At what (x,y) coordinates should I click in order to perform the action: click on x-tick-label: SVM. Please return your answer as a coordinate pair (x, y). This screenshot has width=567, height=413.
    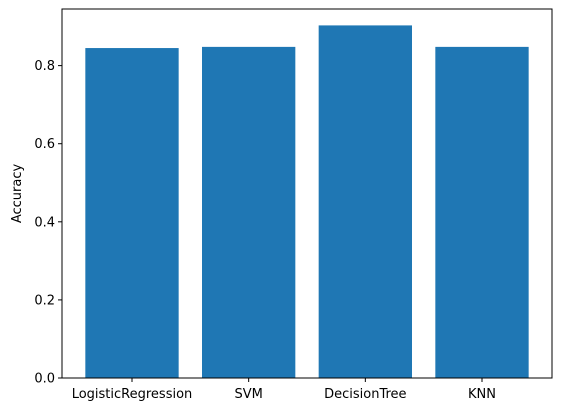
    Looking at the image, I should click on (248, 394).